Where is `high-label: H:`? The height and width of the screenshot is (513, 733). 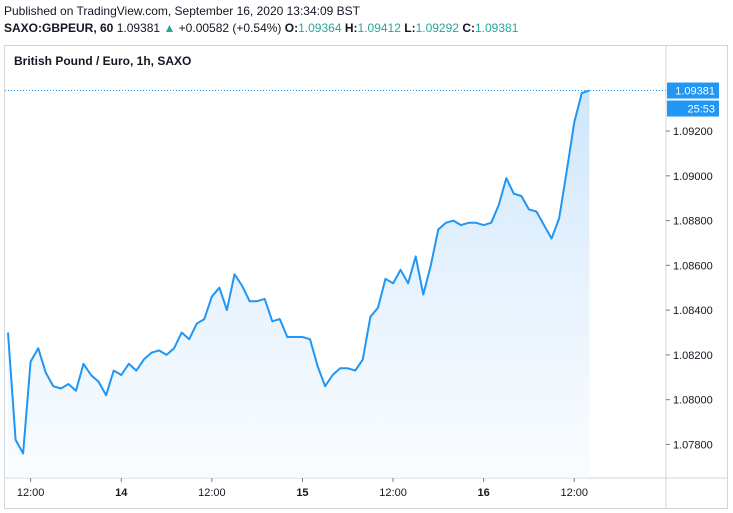
high-label: H: is located at coordinates (351, 28).